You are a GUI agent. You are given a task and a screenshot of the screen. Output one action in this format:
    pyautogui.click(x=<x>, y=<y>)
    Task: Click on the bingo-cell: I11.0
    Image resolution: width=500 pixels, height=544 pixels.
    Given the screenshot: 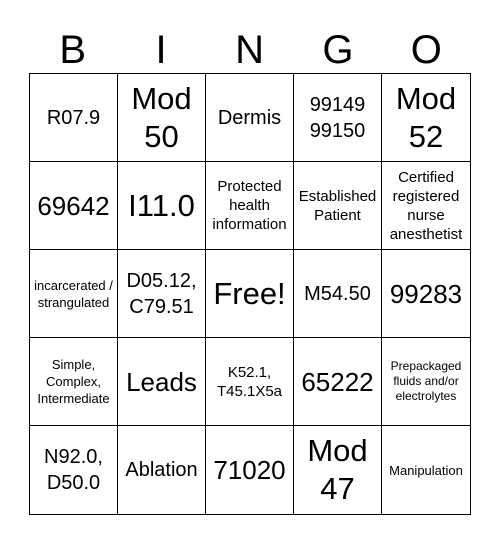 What is the action you would take?
    pyautogui.click(x=162, y=206)
    